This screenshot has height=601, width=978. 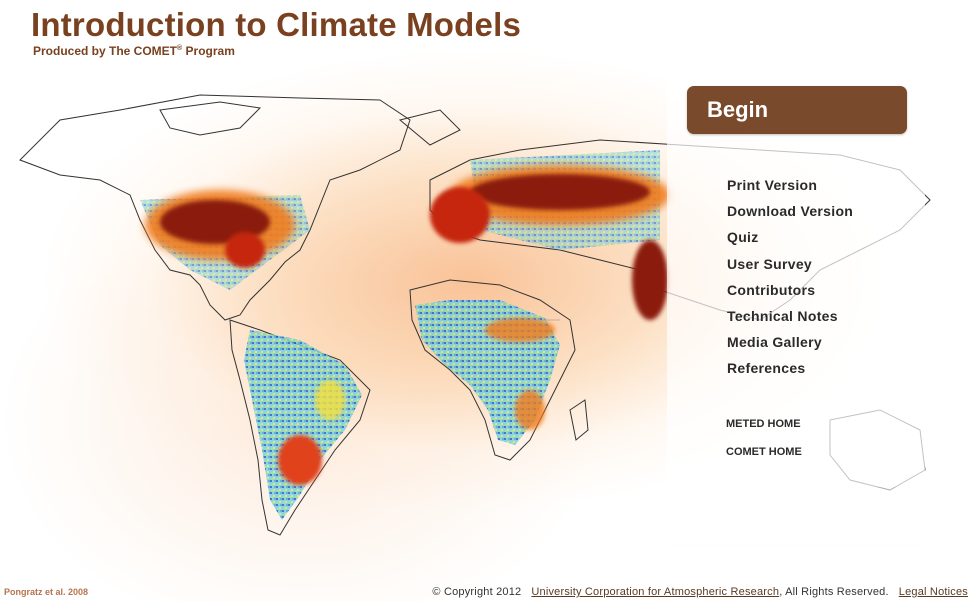 I want to click on subtitle-suffix: Program, so click(x=208, y=51).